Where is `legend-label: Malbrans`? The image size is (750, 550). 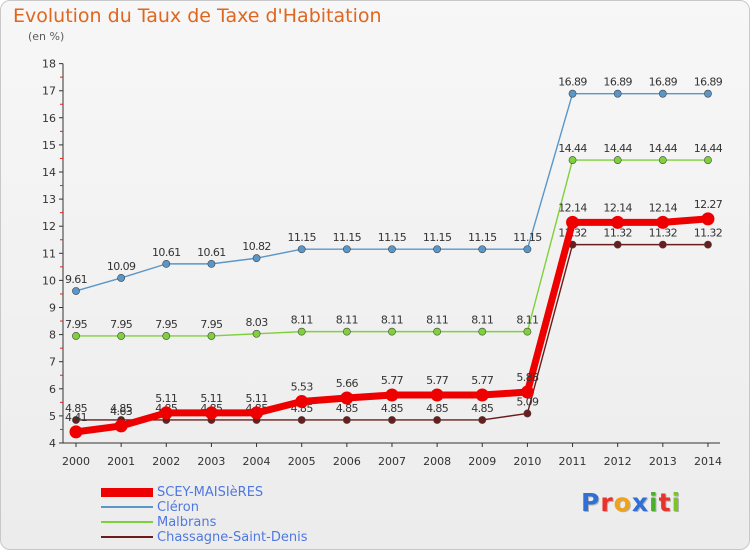 legend-label: Malbrans is located at coordinates (187, 522).